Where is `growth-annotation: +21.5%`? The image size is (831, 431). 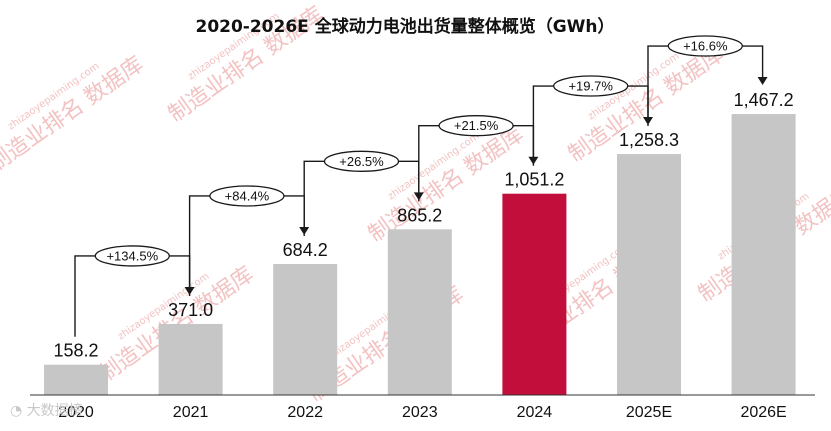
growth-annotation: +21.5% is located at coordinates (478, 158).